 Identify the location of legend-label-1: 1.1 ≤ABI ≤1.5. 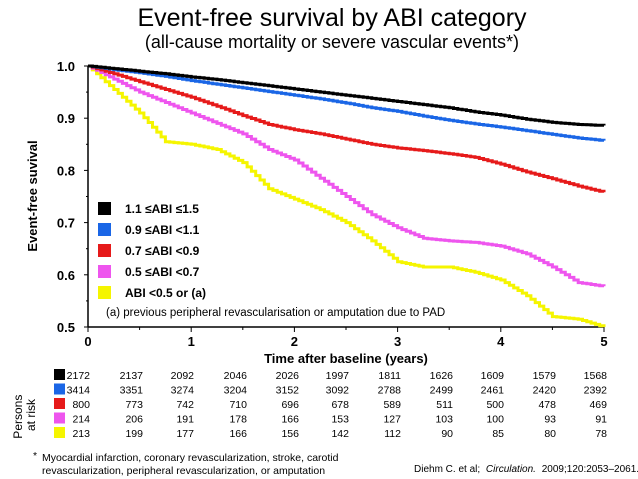
(162, 209).